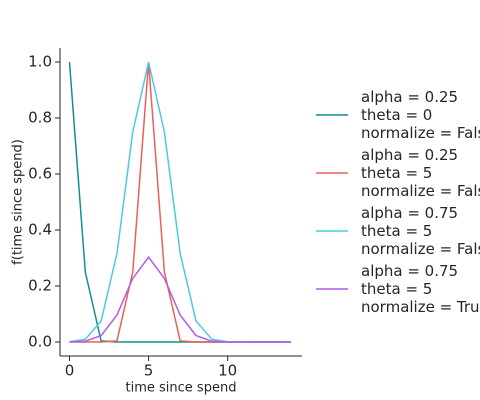 The image size is (480, 400). Describe the element at coordinates (18, 202) in the screenshot. I see `y-axis-label: f(time since spend)` at that location.